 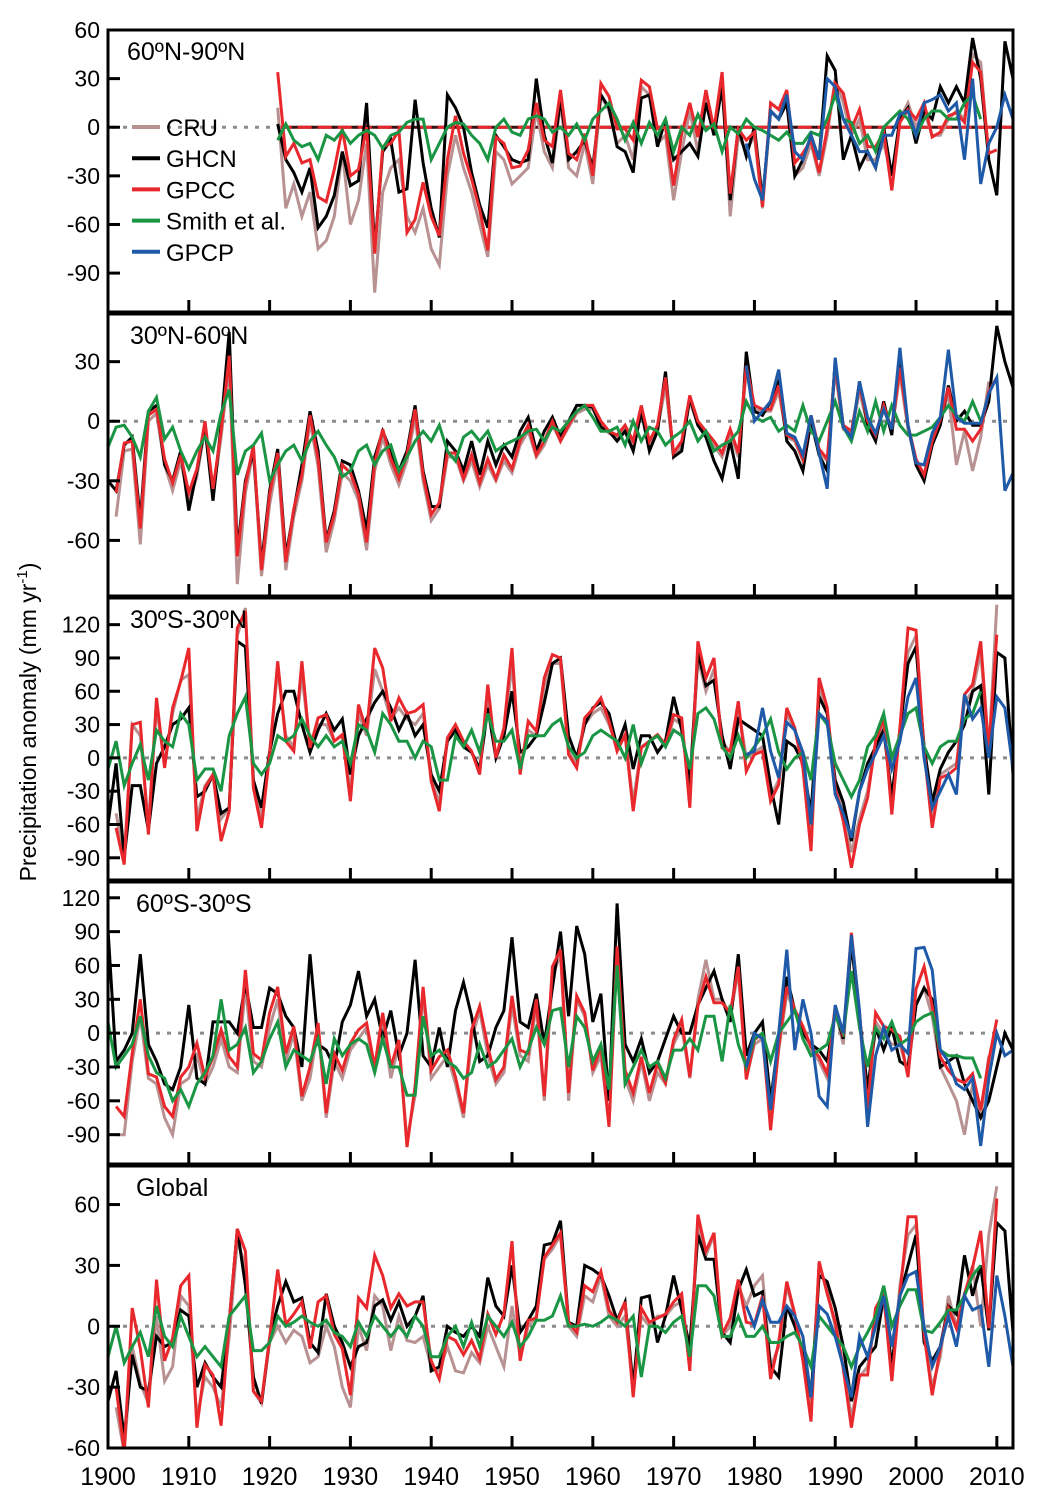 What do you see at coordinates (674, 1477) in the screenshot?
I see `x-tick-label: 1970` at bounding box center [674, 1477].